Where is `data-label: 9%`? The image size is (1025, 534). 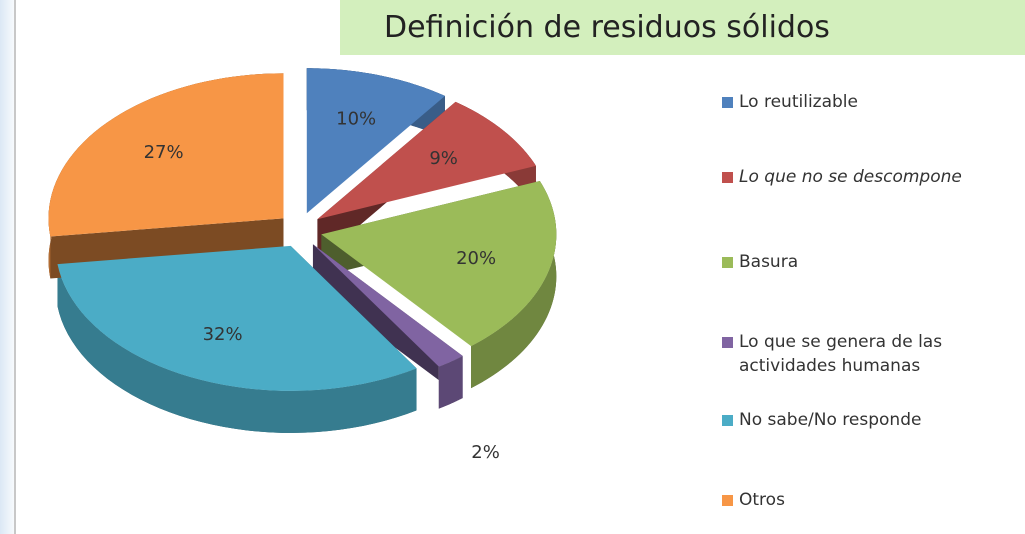 data-label: 9% is located at coordinates (443, 158).